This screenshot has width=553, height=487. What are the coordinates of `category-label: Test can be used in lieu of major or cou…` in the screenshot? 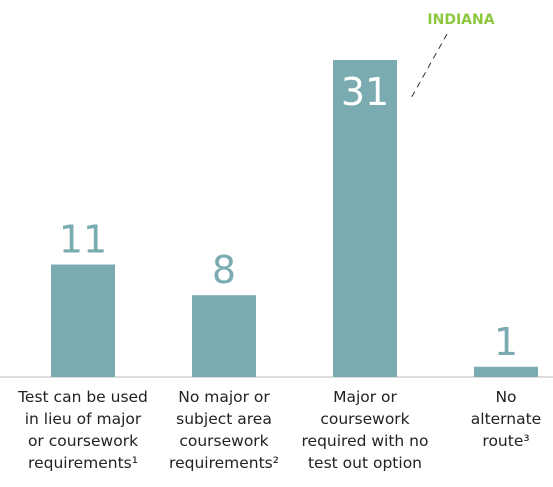 It's located at (83, 430).